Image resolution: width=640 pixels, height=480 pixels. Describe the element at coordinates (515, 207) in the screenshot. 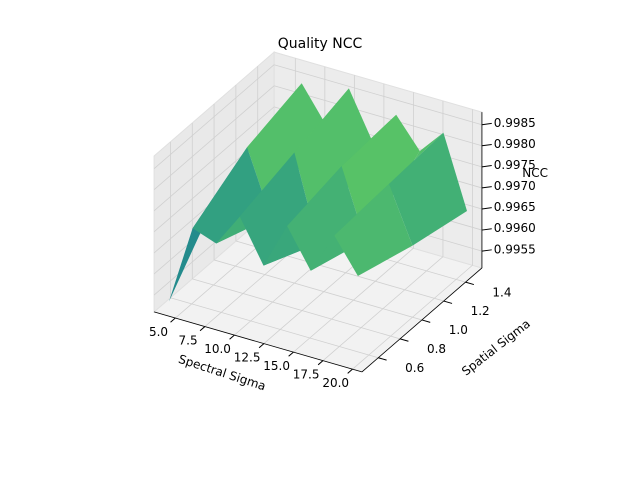

I see `z-tick-label: 0.9965` at that location.